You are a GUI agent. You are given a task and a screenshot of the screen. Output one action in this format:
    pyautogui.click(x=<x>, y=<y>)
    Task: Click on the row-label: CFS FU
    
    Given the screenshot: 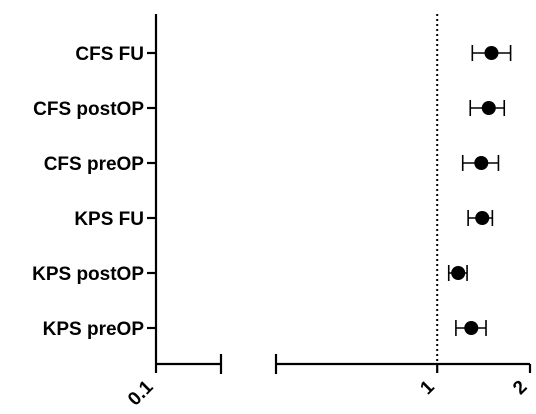 What is the action you would take?
    pyautogui.click(x=109, y=54)
    